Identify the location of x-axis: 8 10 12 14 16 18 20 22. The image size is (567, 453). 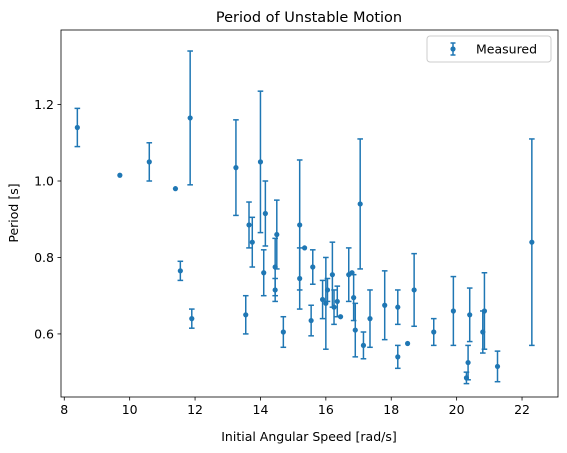
(295, 407).